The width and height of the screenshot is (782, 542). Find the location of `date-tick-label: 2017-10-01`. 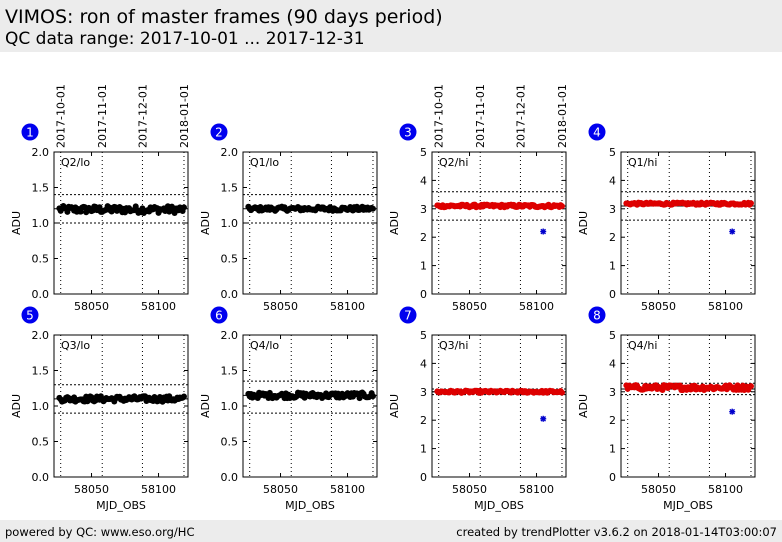

date-tick-label: 2017-10-01 is located at coordinates (61, 116).